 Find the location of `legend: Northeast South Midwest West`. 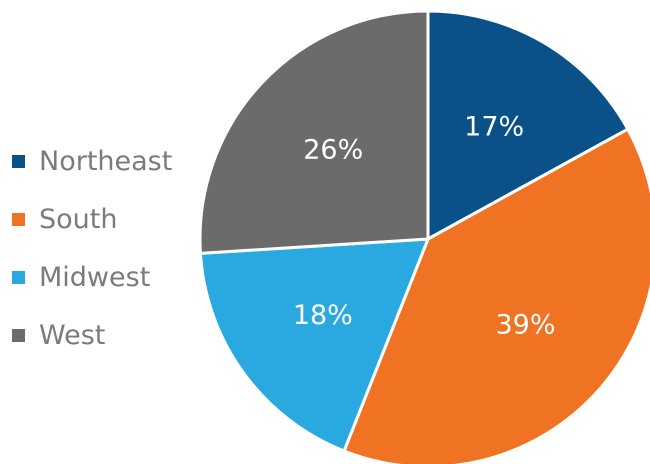

legend: Northeast South Midwest West is located at coordinates (92, 248).